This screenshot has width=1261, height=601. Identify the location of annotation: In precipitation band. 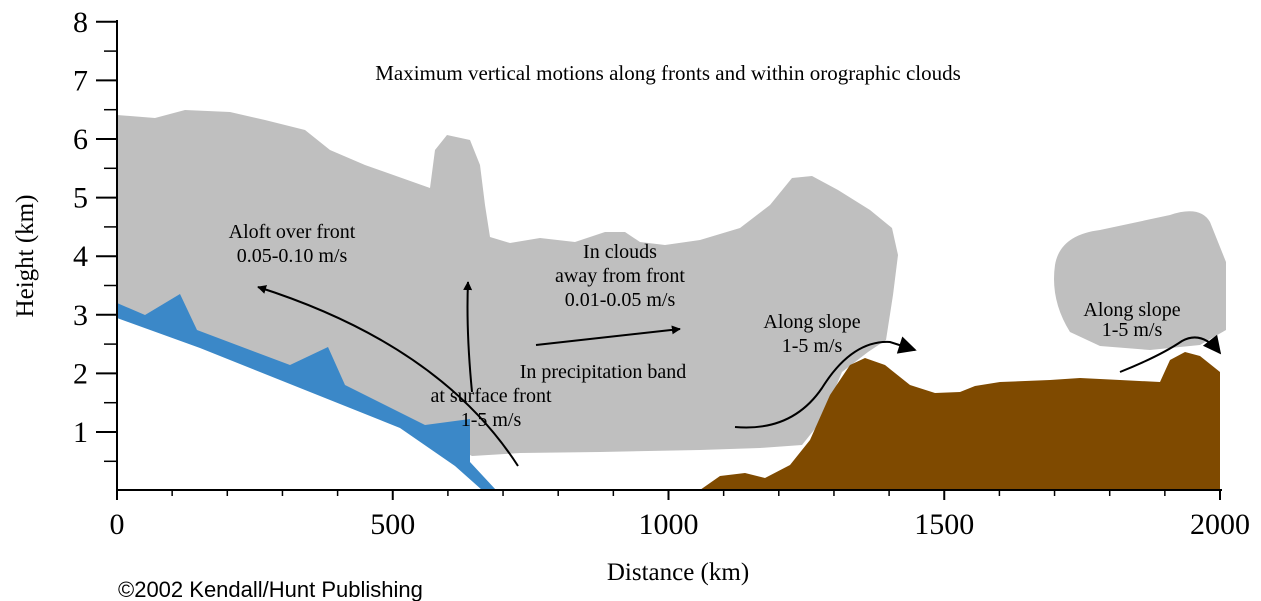
(603, 372).